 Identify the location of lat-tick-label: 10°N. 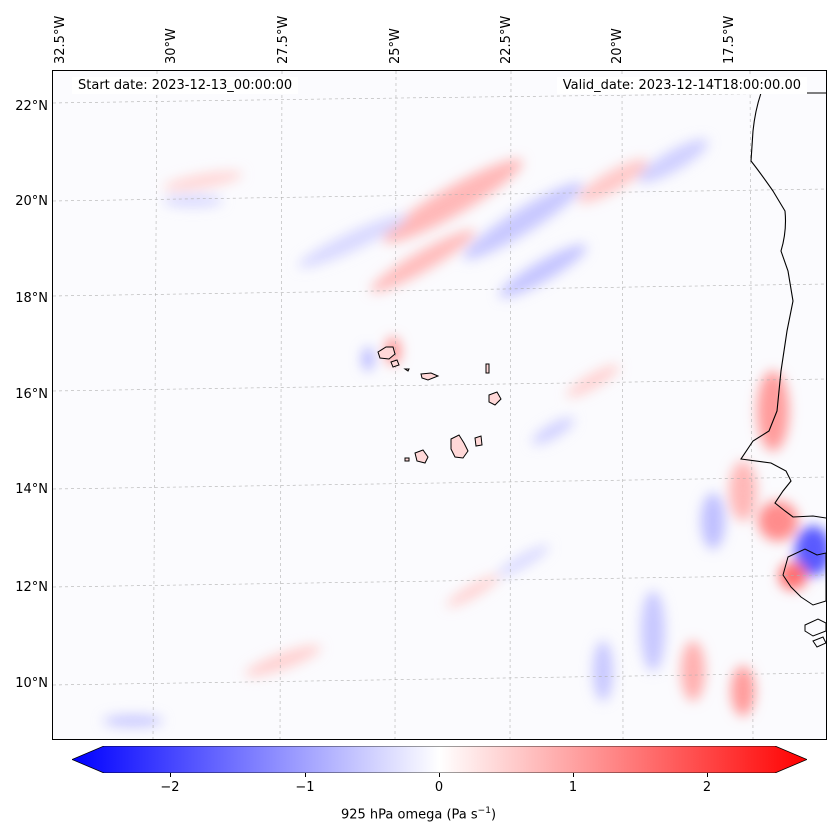
(31, 683).